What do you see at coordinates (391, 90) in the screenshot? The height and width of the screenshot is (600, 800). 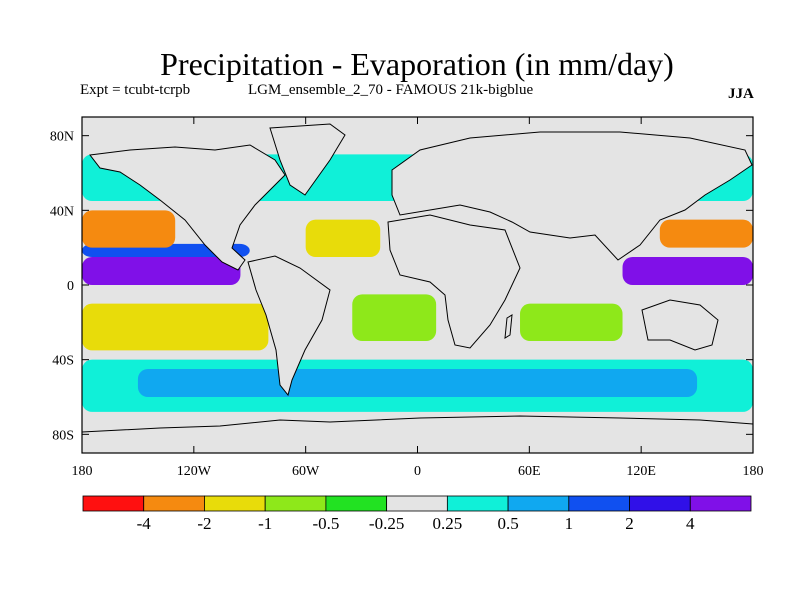 I see `run-label: LGM_ensemble_2_70 - FAMOUS 21k-bigblue` at bounding box center [391, 90].